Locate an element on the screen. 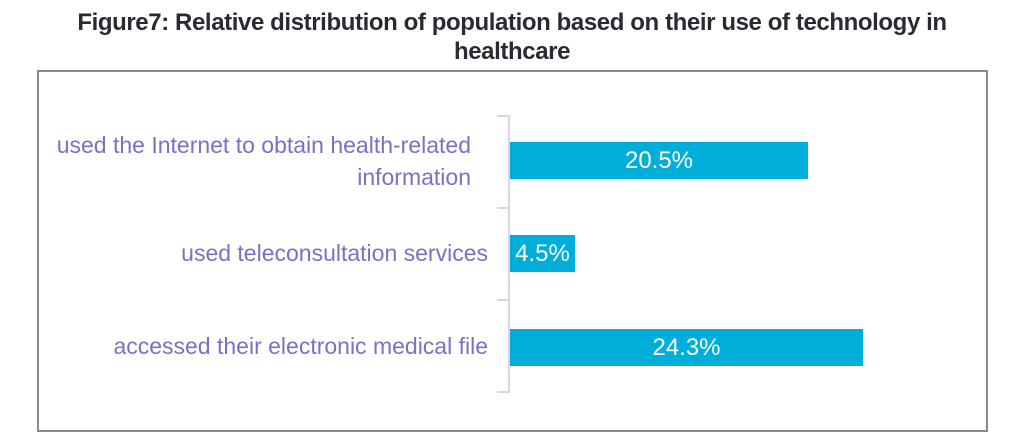  bar-value-label: 4.5% is located at coordinates (542, 253).